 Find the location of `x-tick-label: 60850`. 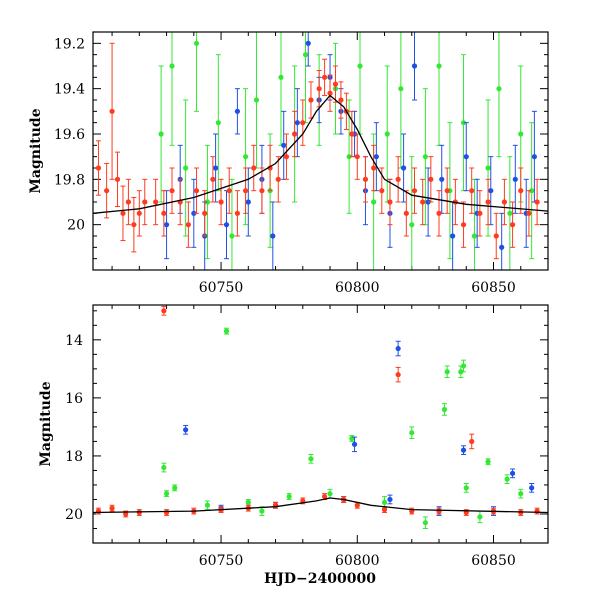

x-tick-label: 60850 is located at coordinates (493, 561).